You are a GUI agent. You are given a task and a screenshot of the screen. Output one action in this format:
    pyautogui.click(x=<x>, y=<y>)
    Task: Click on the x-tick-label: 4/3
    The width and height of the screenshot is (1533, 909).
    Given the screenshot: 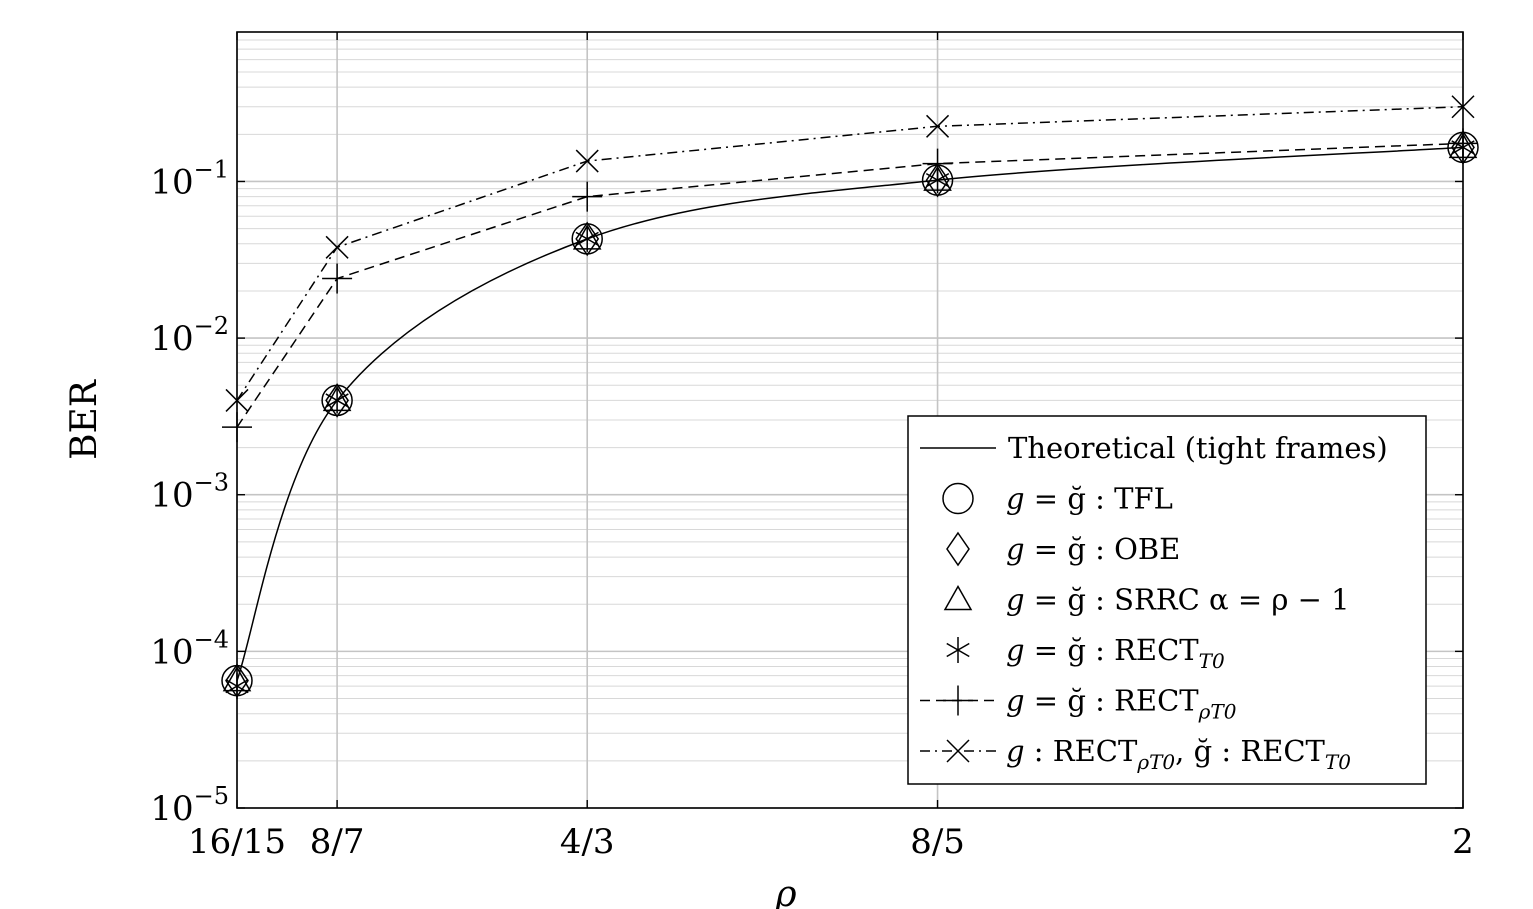 What is the action you would take?
    pyautogui.click(x=587, y=842)
    